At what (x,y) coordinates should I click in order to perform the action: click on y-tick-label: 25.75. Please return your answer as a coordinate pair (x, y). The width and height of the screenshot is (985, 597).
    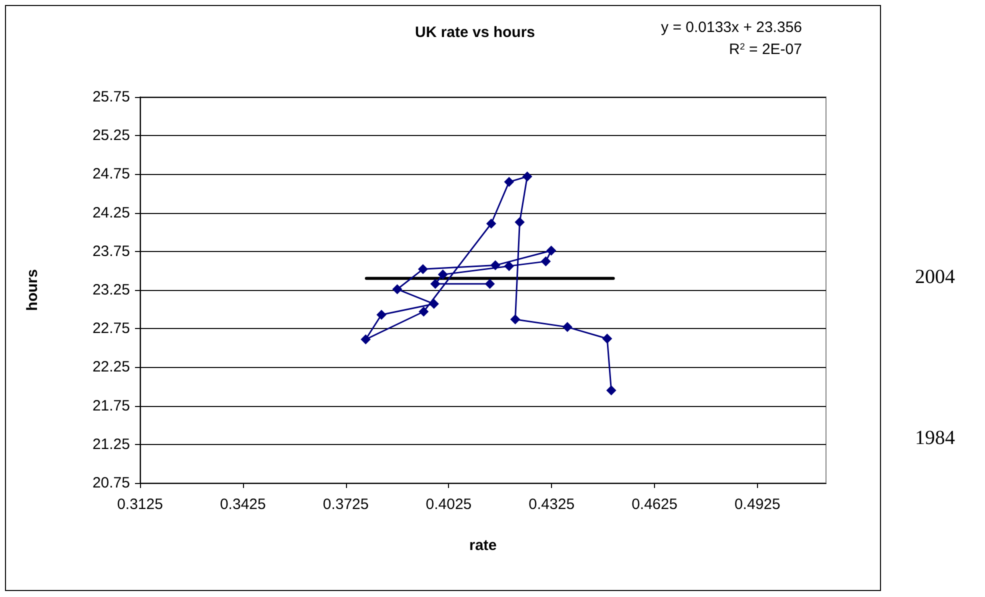
    Looking at the image, I should click on (111, 97).